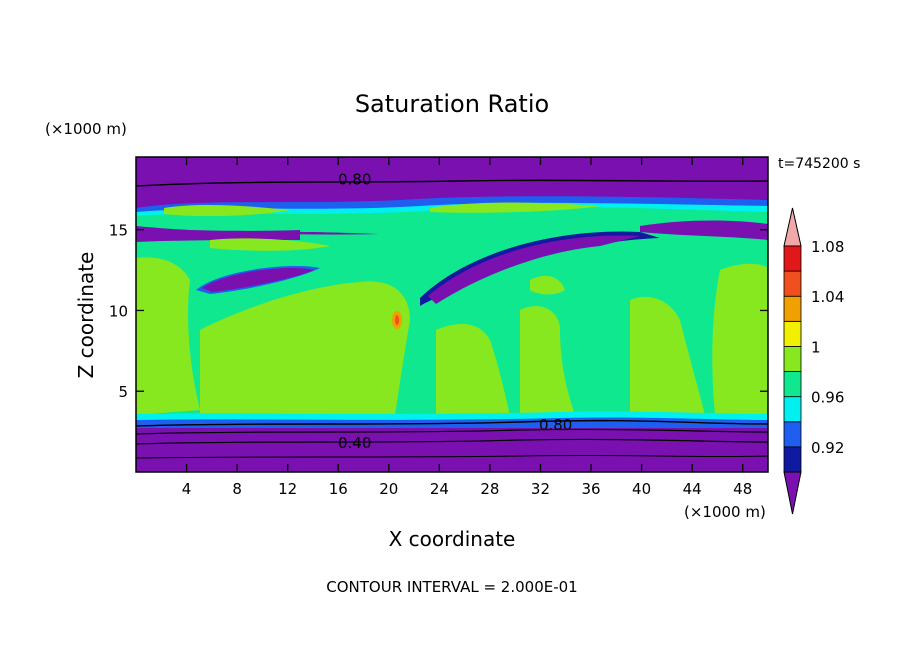 This screenshot has height=654, width=904. Describe the element at coordinates (725, 512) in the screenshot. I see `x-unit-label: (×1000 m)` at that location.